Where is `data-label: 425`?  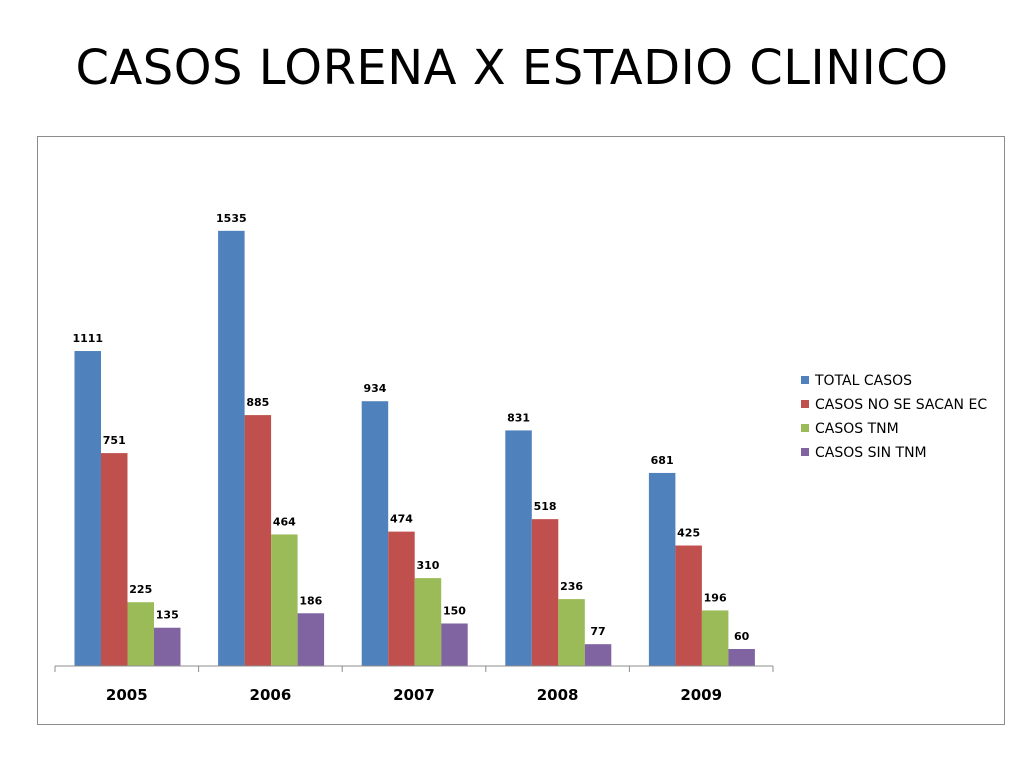 data-label: 425 is located at coordinates (688, 533).